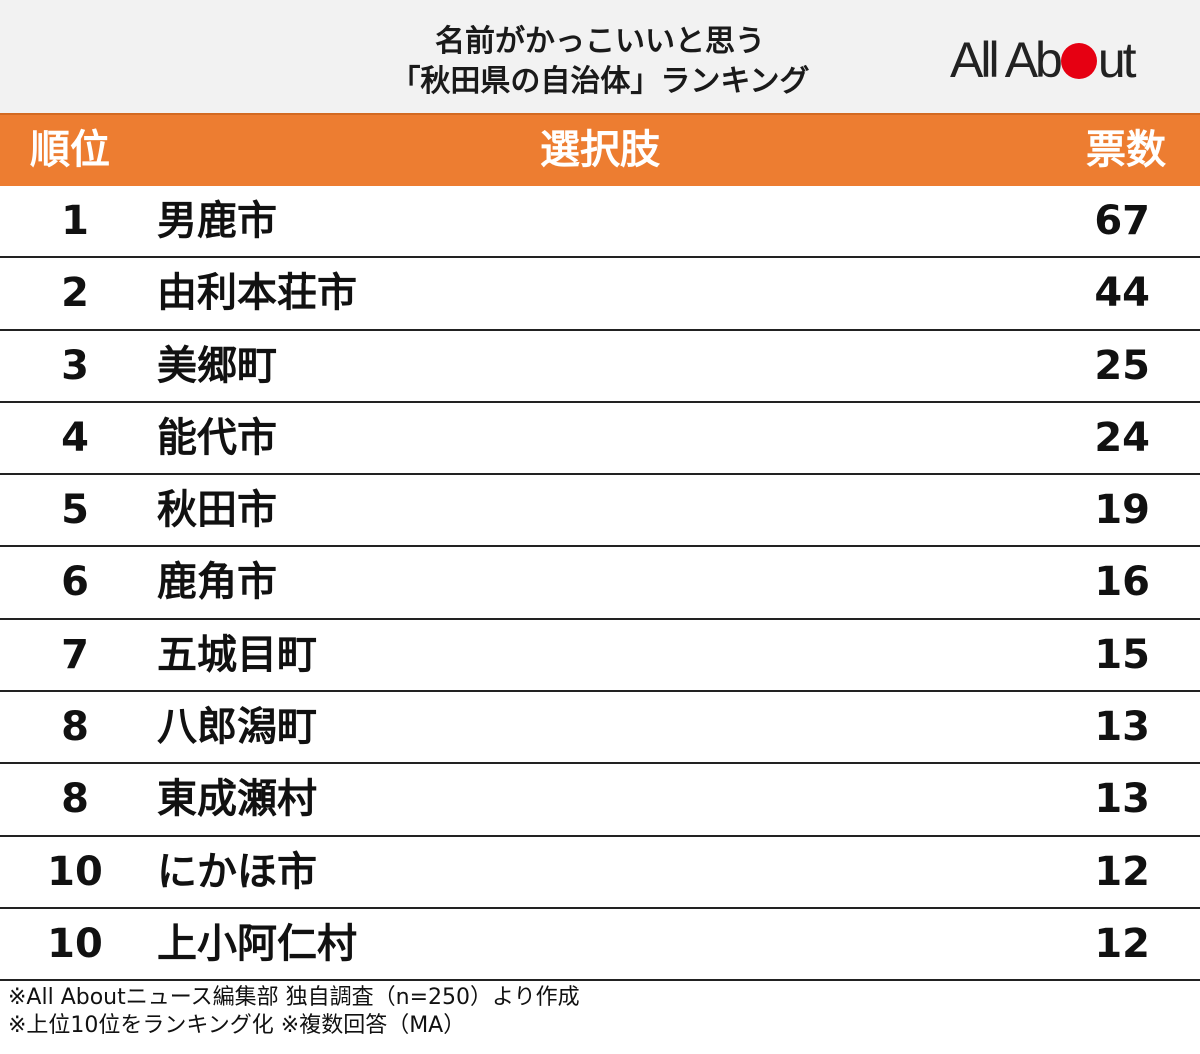  What do you see at coordinates (1122, 582) in the screenshot?
I see `votes-cell: 16` at bounding box center [1122, 582].